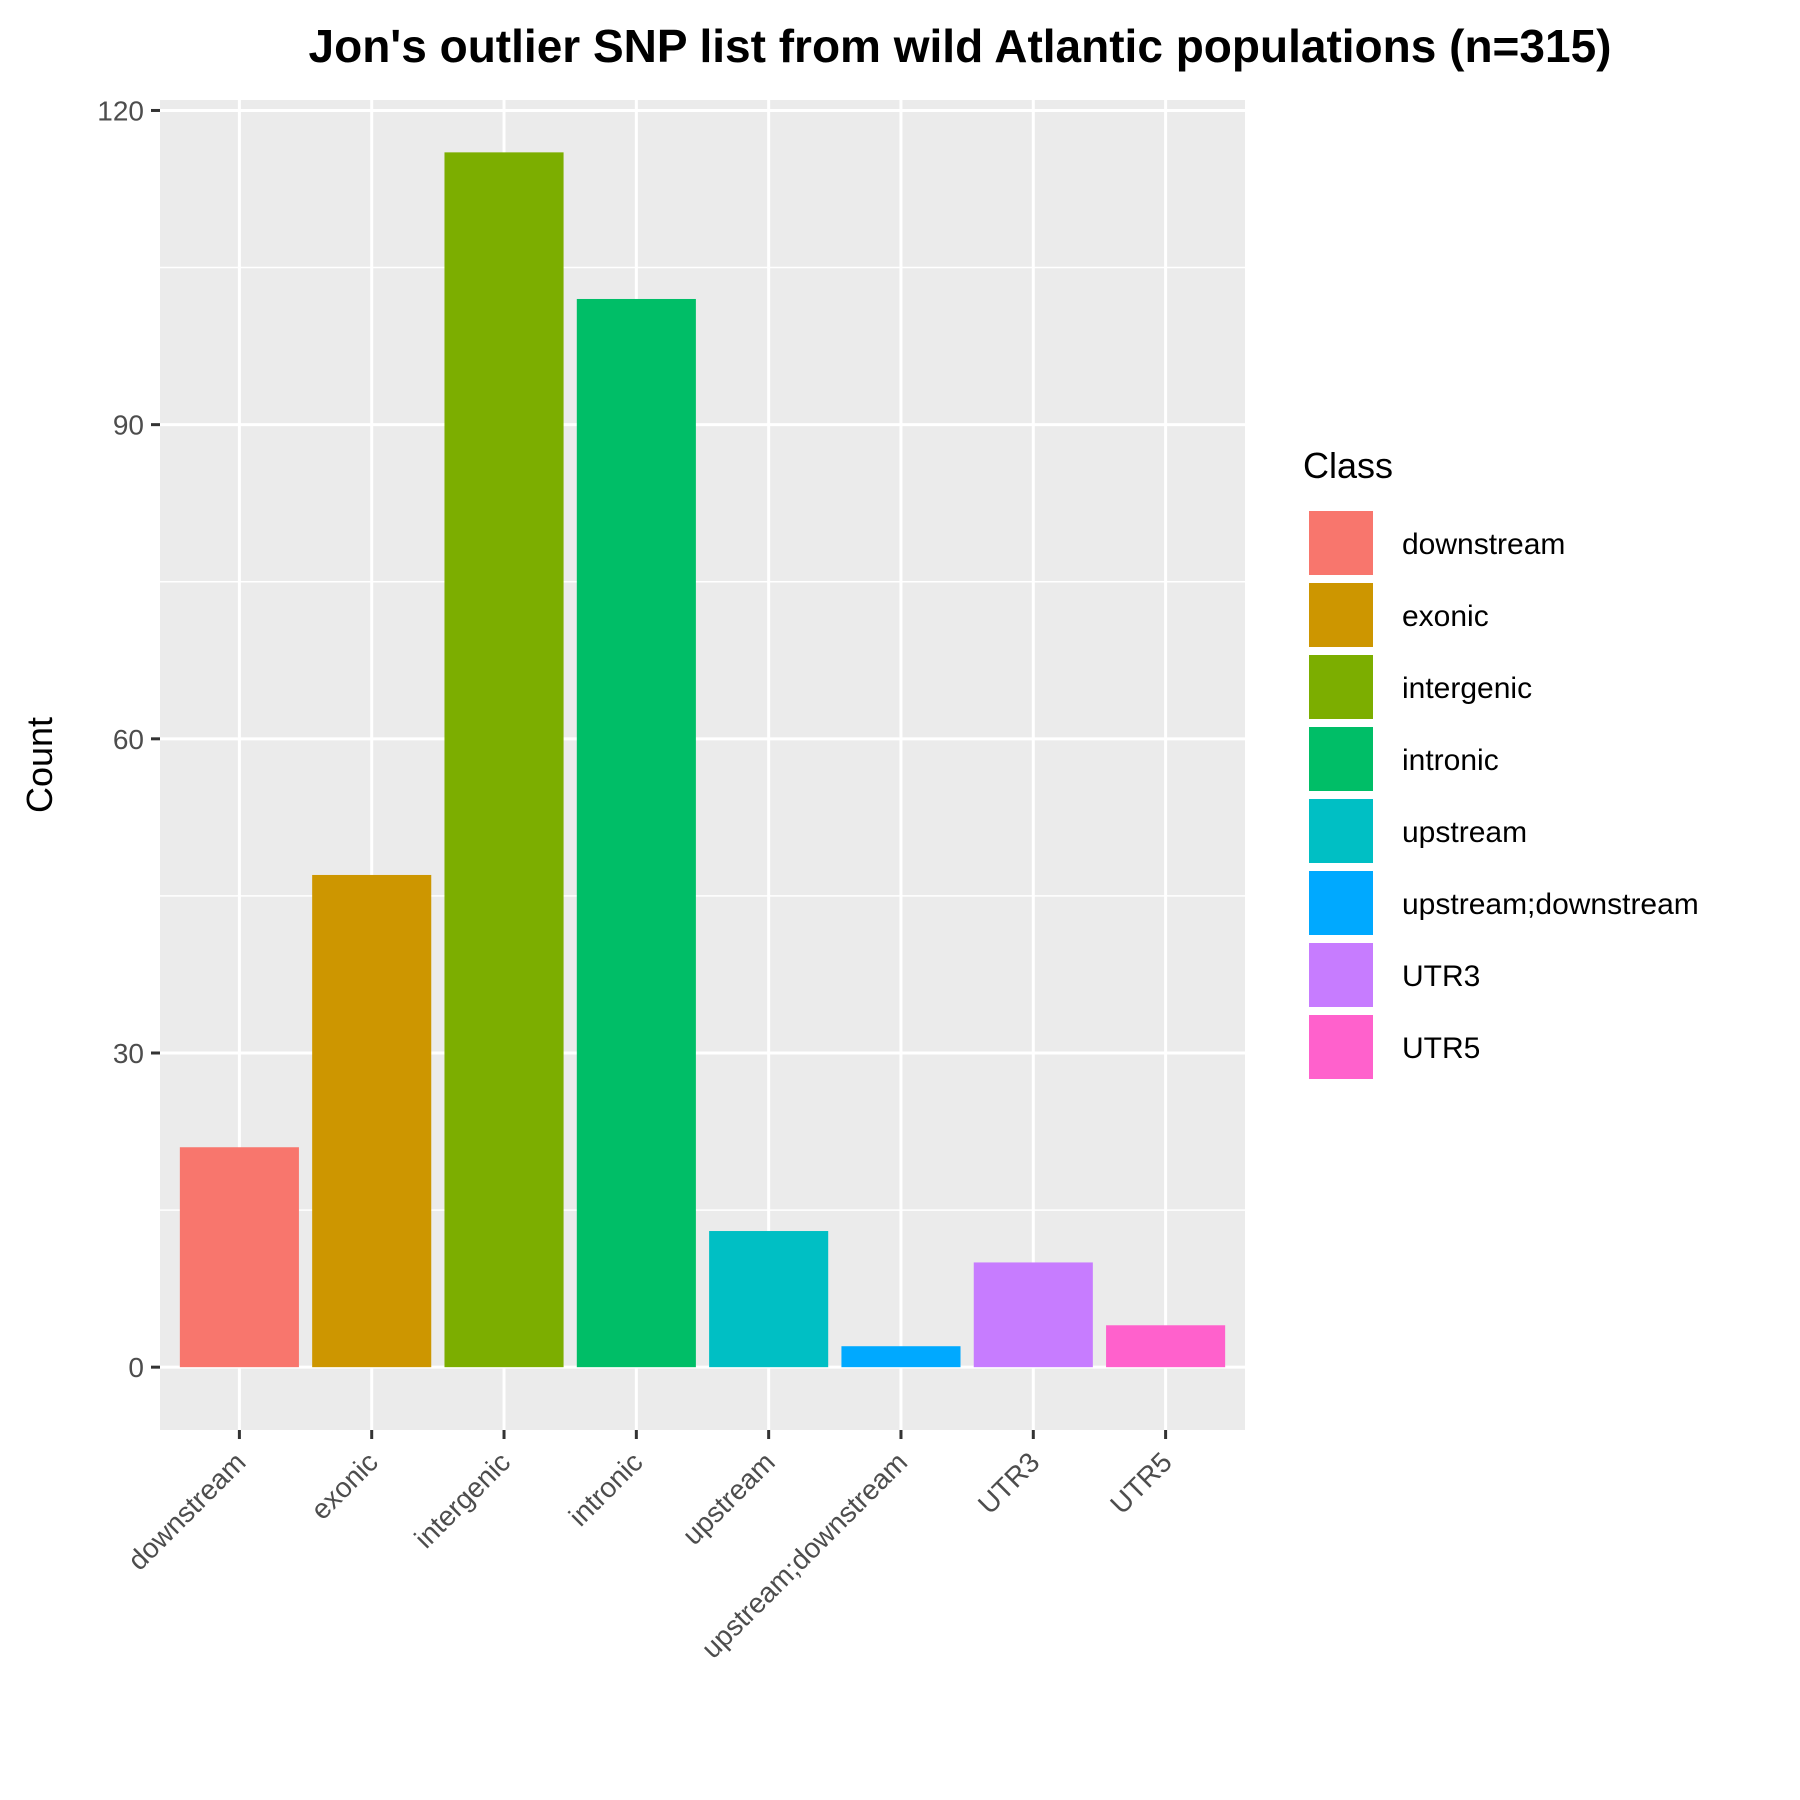 The width and height of the screenshot is (1800, 1800). What do you see at coordinates (128, 425) in the screenshot?
I see `y-tick-label: 90` at bounding box center [128, 425].